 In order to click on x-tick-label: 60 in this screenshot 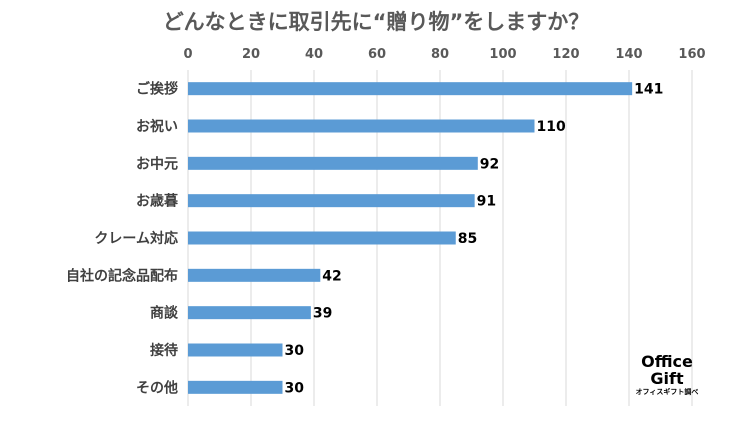, I will do `click(377, 54)`.